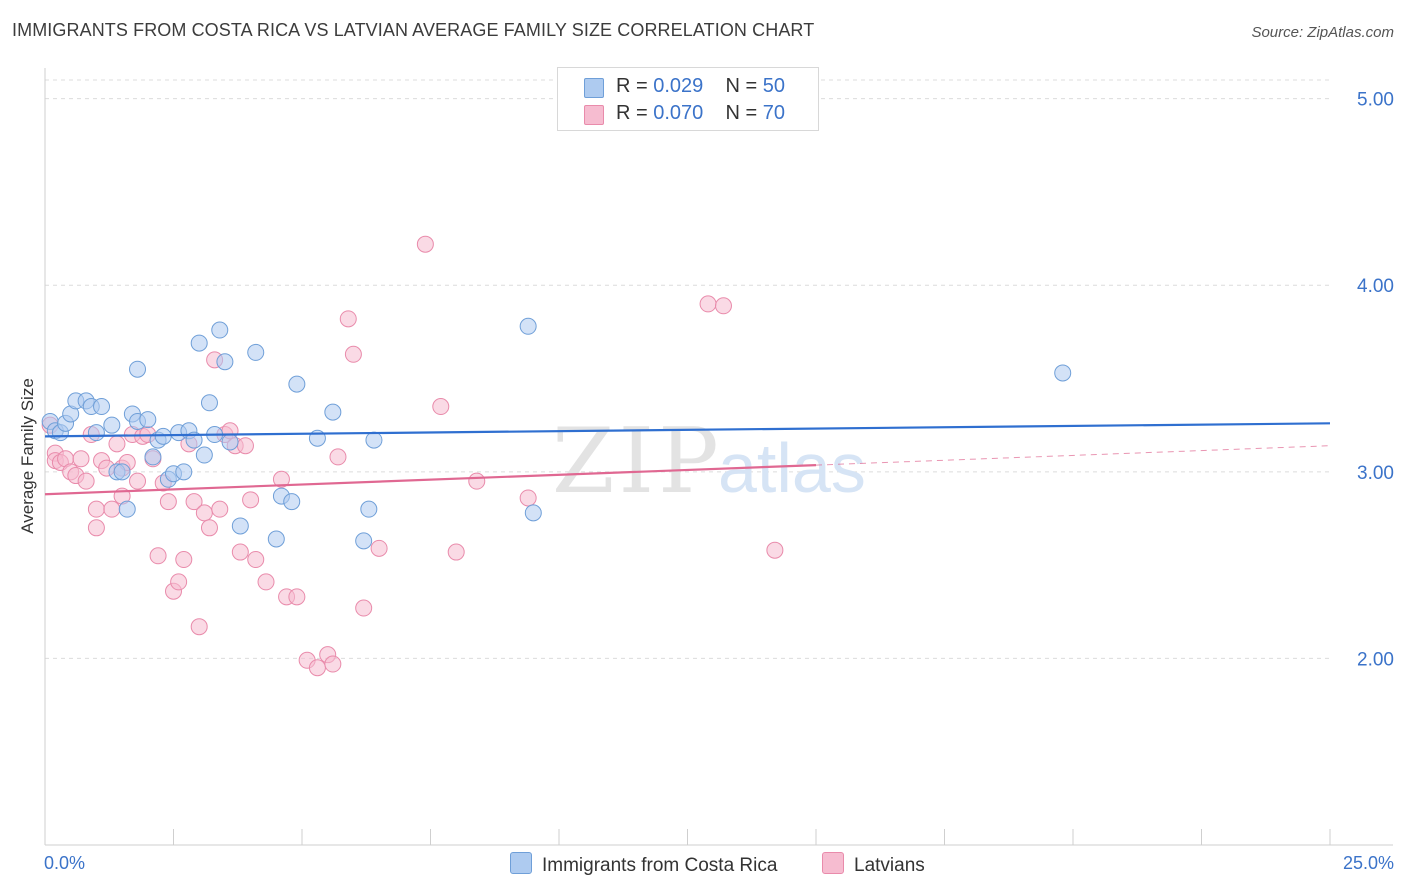 The height and width of the screenshot is (892, 1406). Describe the element at coordinates (65, 863) in the screenshot. I see `x-tick-min: 0.0%` at that location.